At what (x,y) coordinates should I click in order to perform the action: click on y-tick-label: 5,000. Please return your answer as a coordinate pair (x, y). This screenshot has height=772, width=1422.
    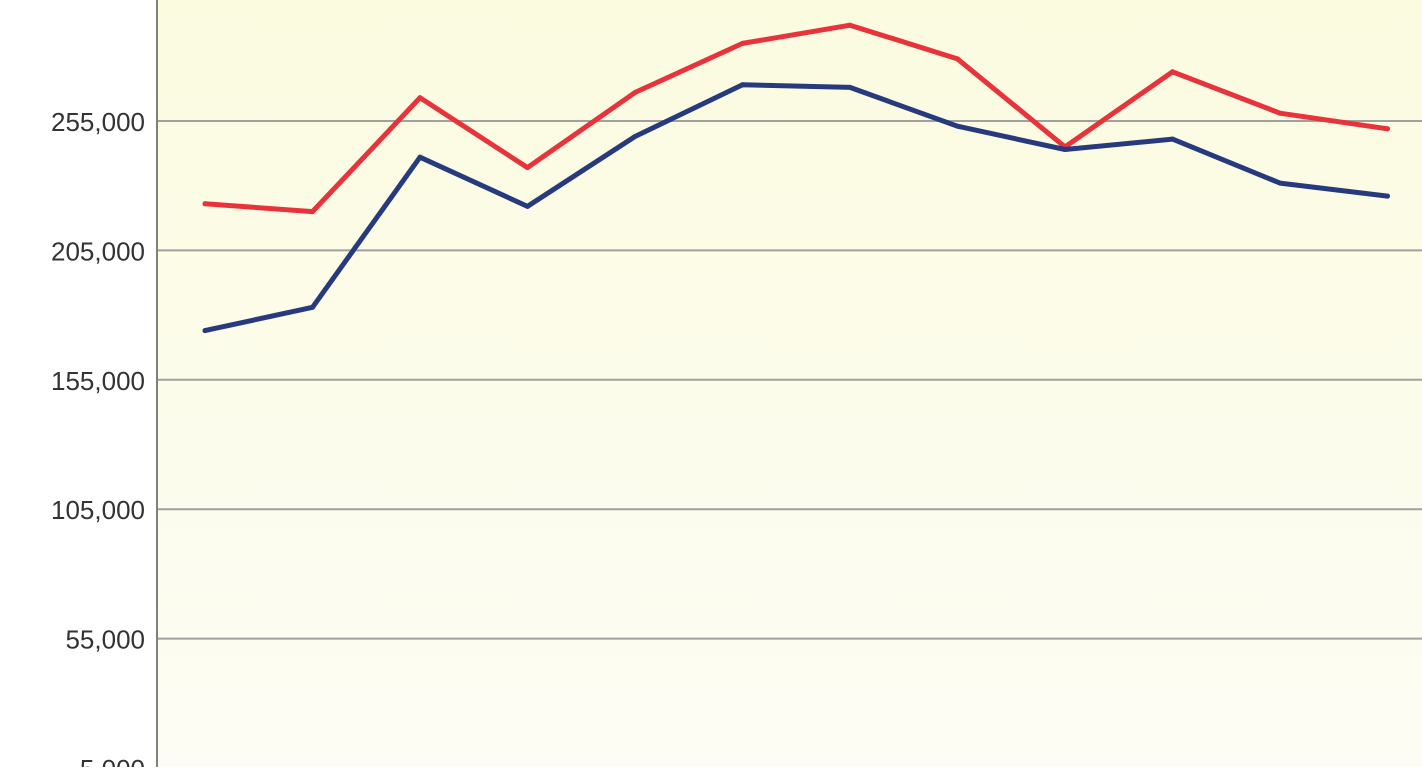
    Looking at the image, I should click on (112, 760).